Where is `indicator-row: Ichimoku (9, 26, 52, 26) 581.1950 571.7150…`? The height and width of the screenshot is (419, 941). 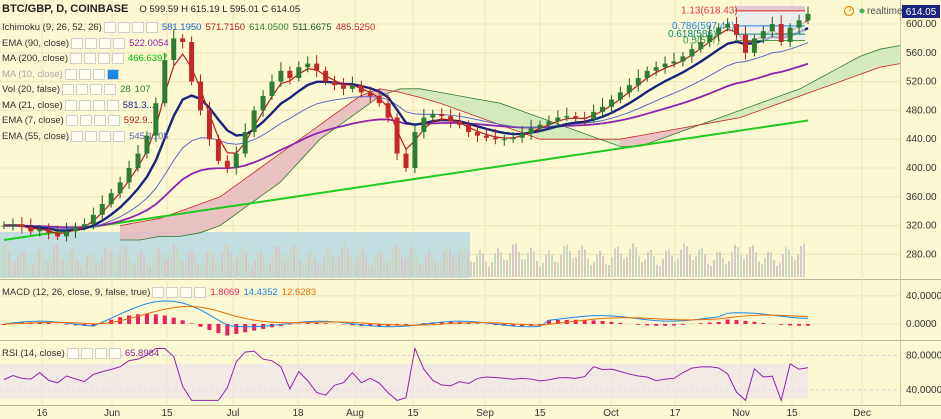 indicator-row: Ichimoku (9, 26, 52, 26) 581.1950 571.7150… is located at coordinates (188, 27).